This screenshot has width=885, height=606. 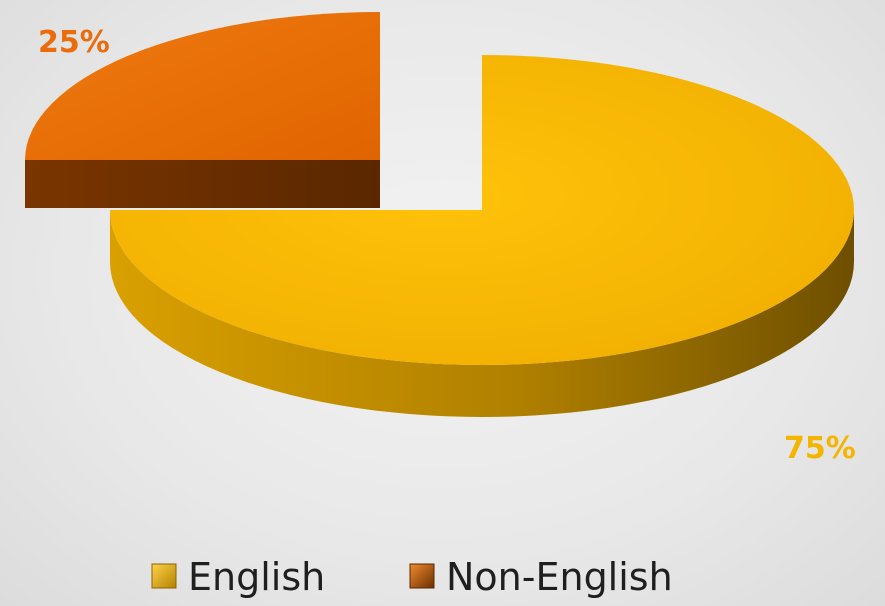 What do you see at coordinates (164, 576) in the screenshot?
I see `legend-swatch-english` at bounding box center [164, 576].